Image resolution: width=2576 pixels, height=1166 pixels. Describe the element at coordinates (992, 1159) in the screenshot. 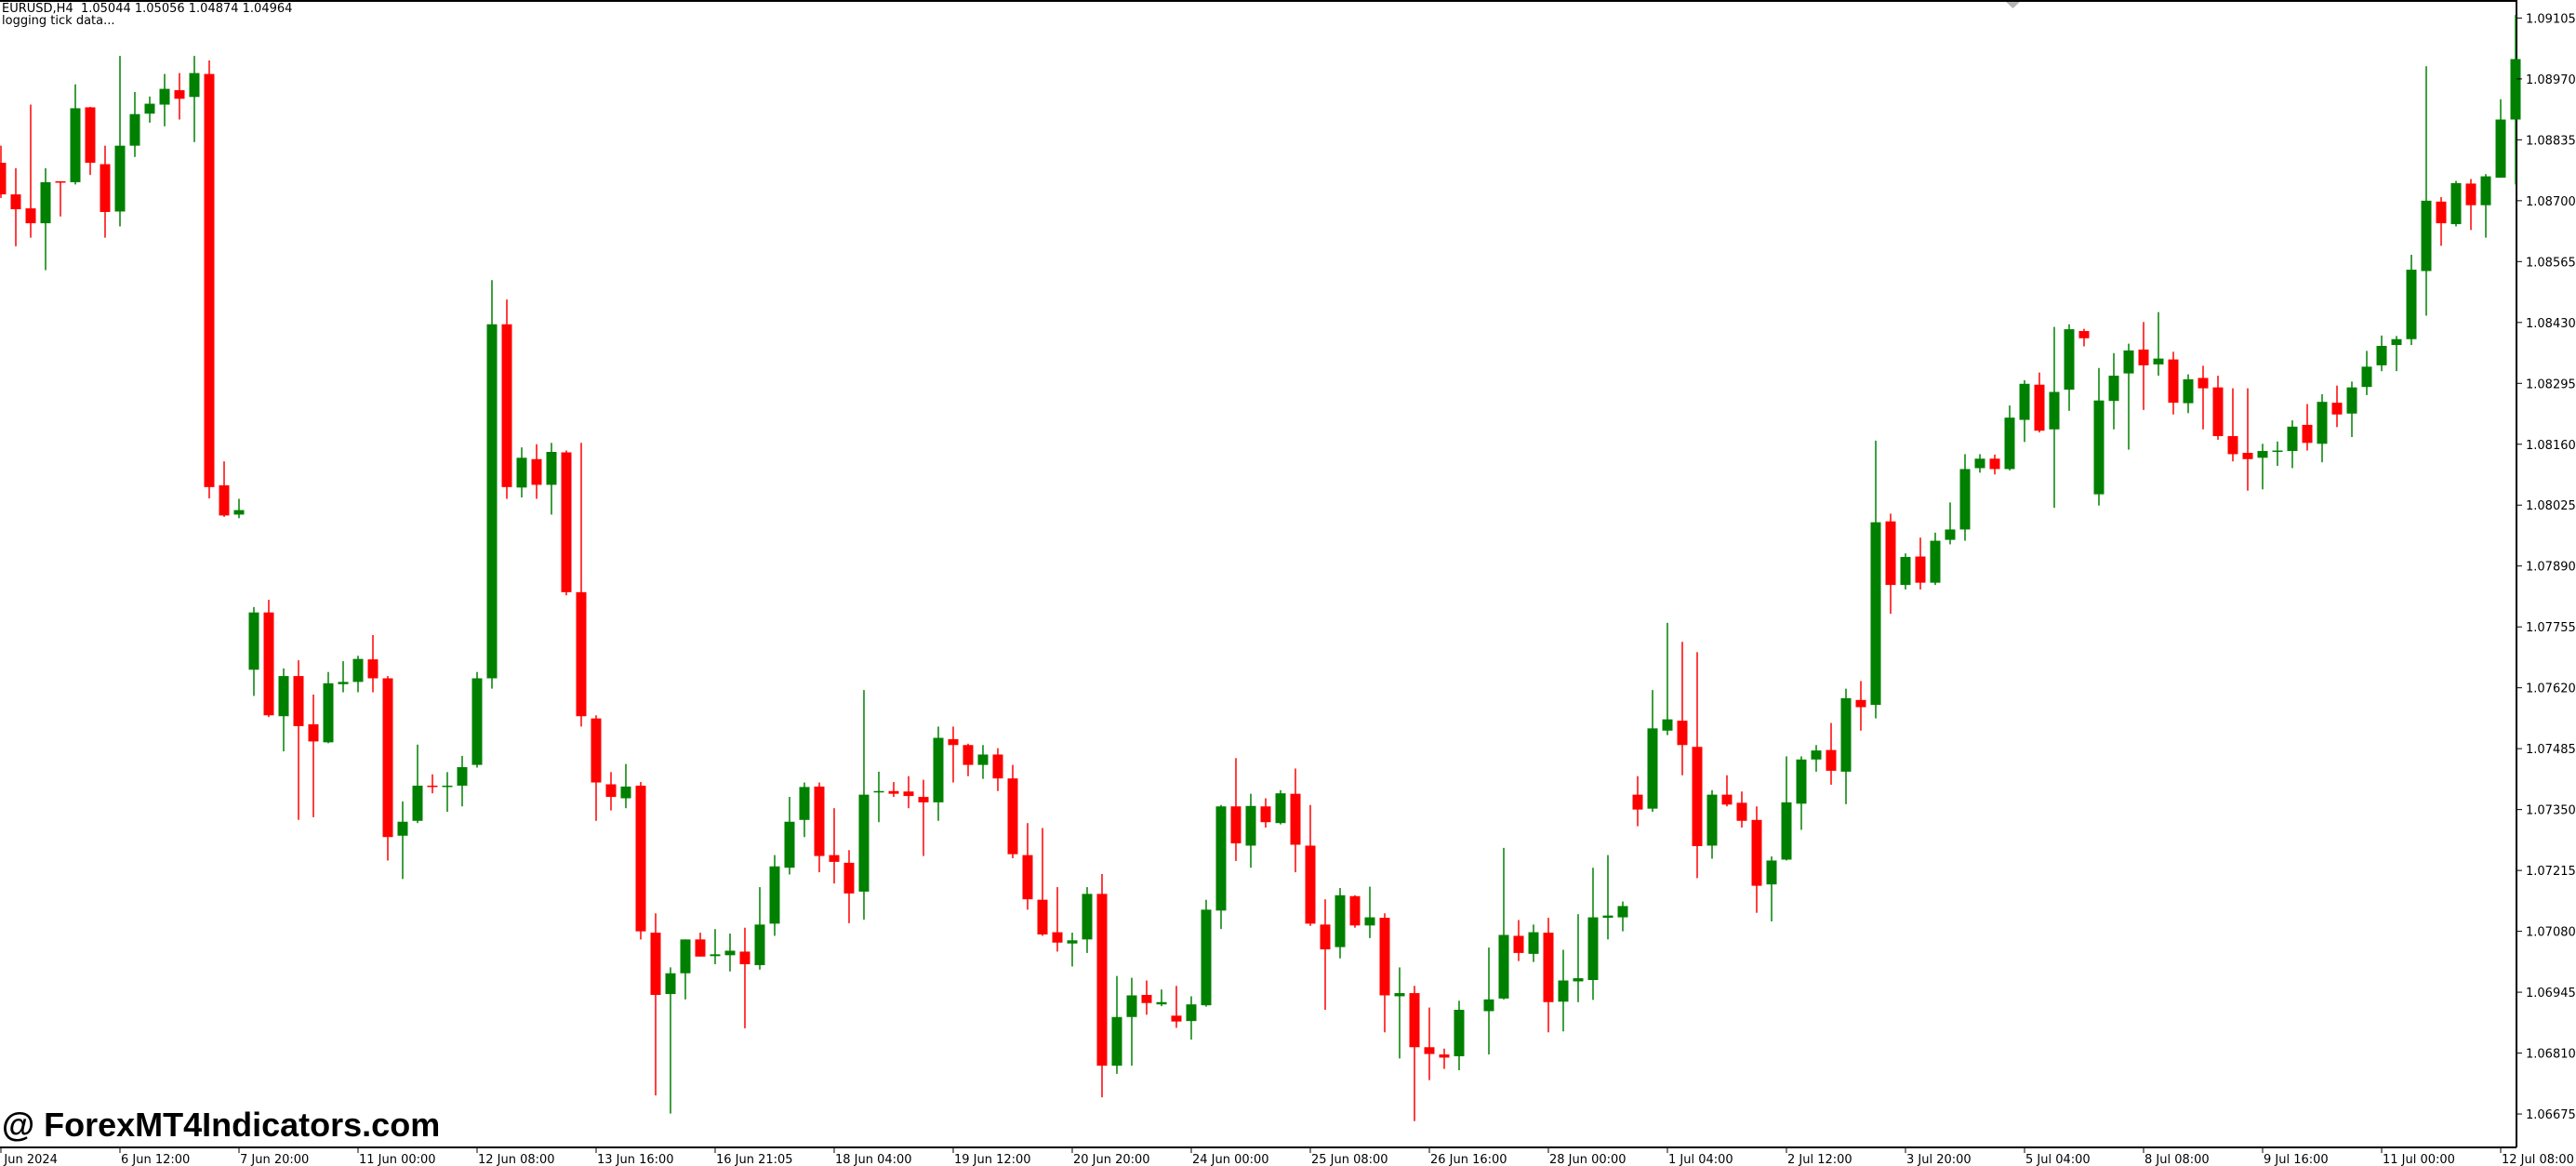

I see `time-tick-label: 19 Jun 12:00` at that location.